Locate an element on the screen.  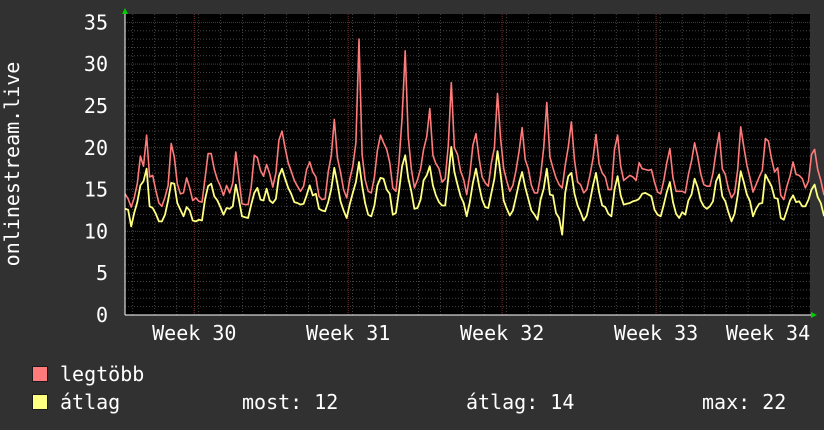
y-axis-arrow-icon is located at coordinates (125, 11).